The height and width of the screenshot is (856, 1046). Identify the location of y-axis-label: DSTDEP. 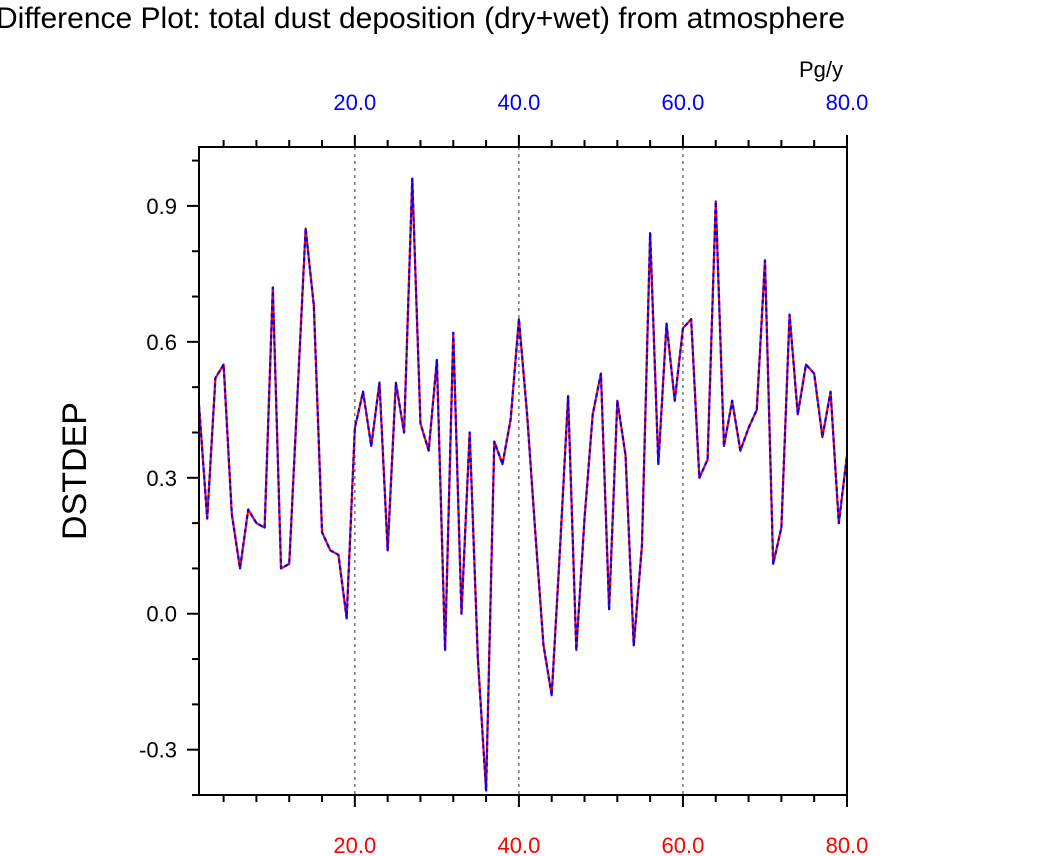
(75, 471).